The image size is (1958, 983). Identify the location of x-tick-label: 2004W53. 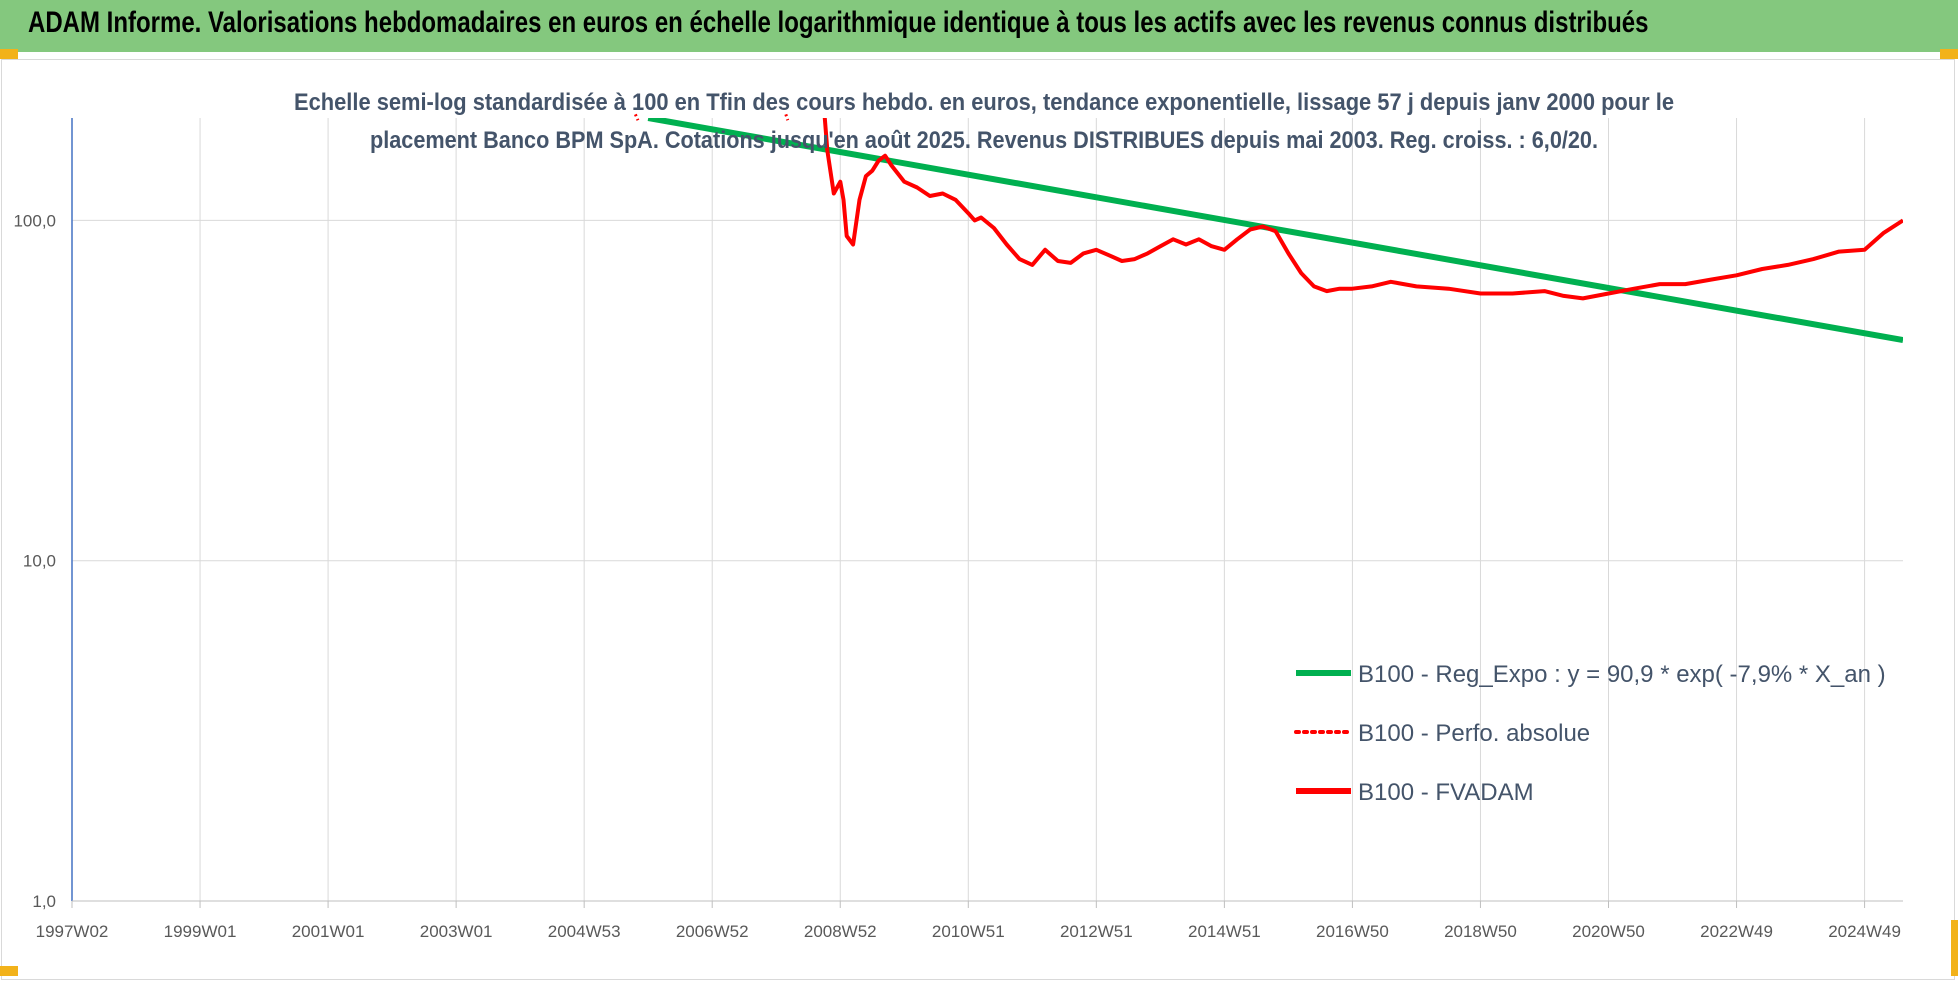
(584, 931).